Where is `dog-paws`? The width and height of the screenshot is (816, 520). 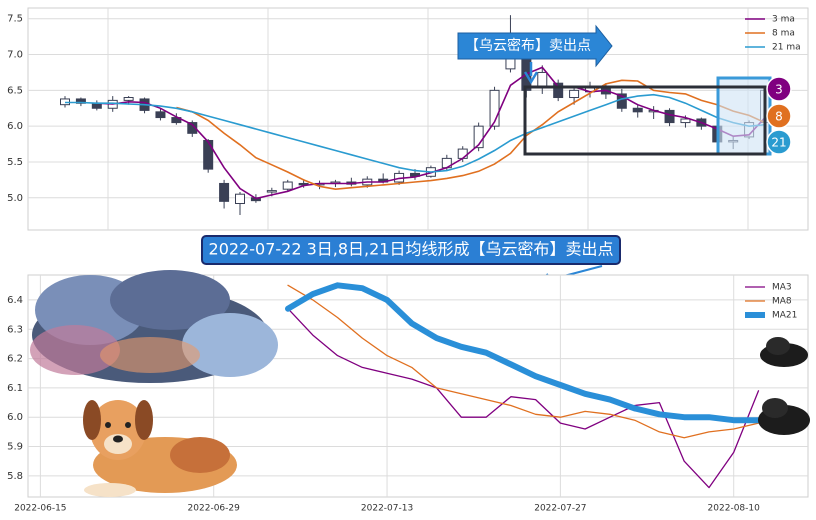 dog-paws is located at coordinates (110, 490).